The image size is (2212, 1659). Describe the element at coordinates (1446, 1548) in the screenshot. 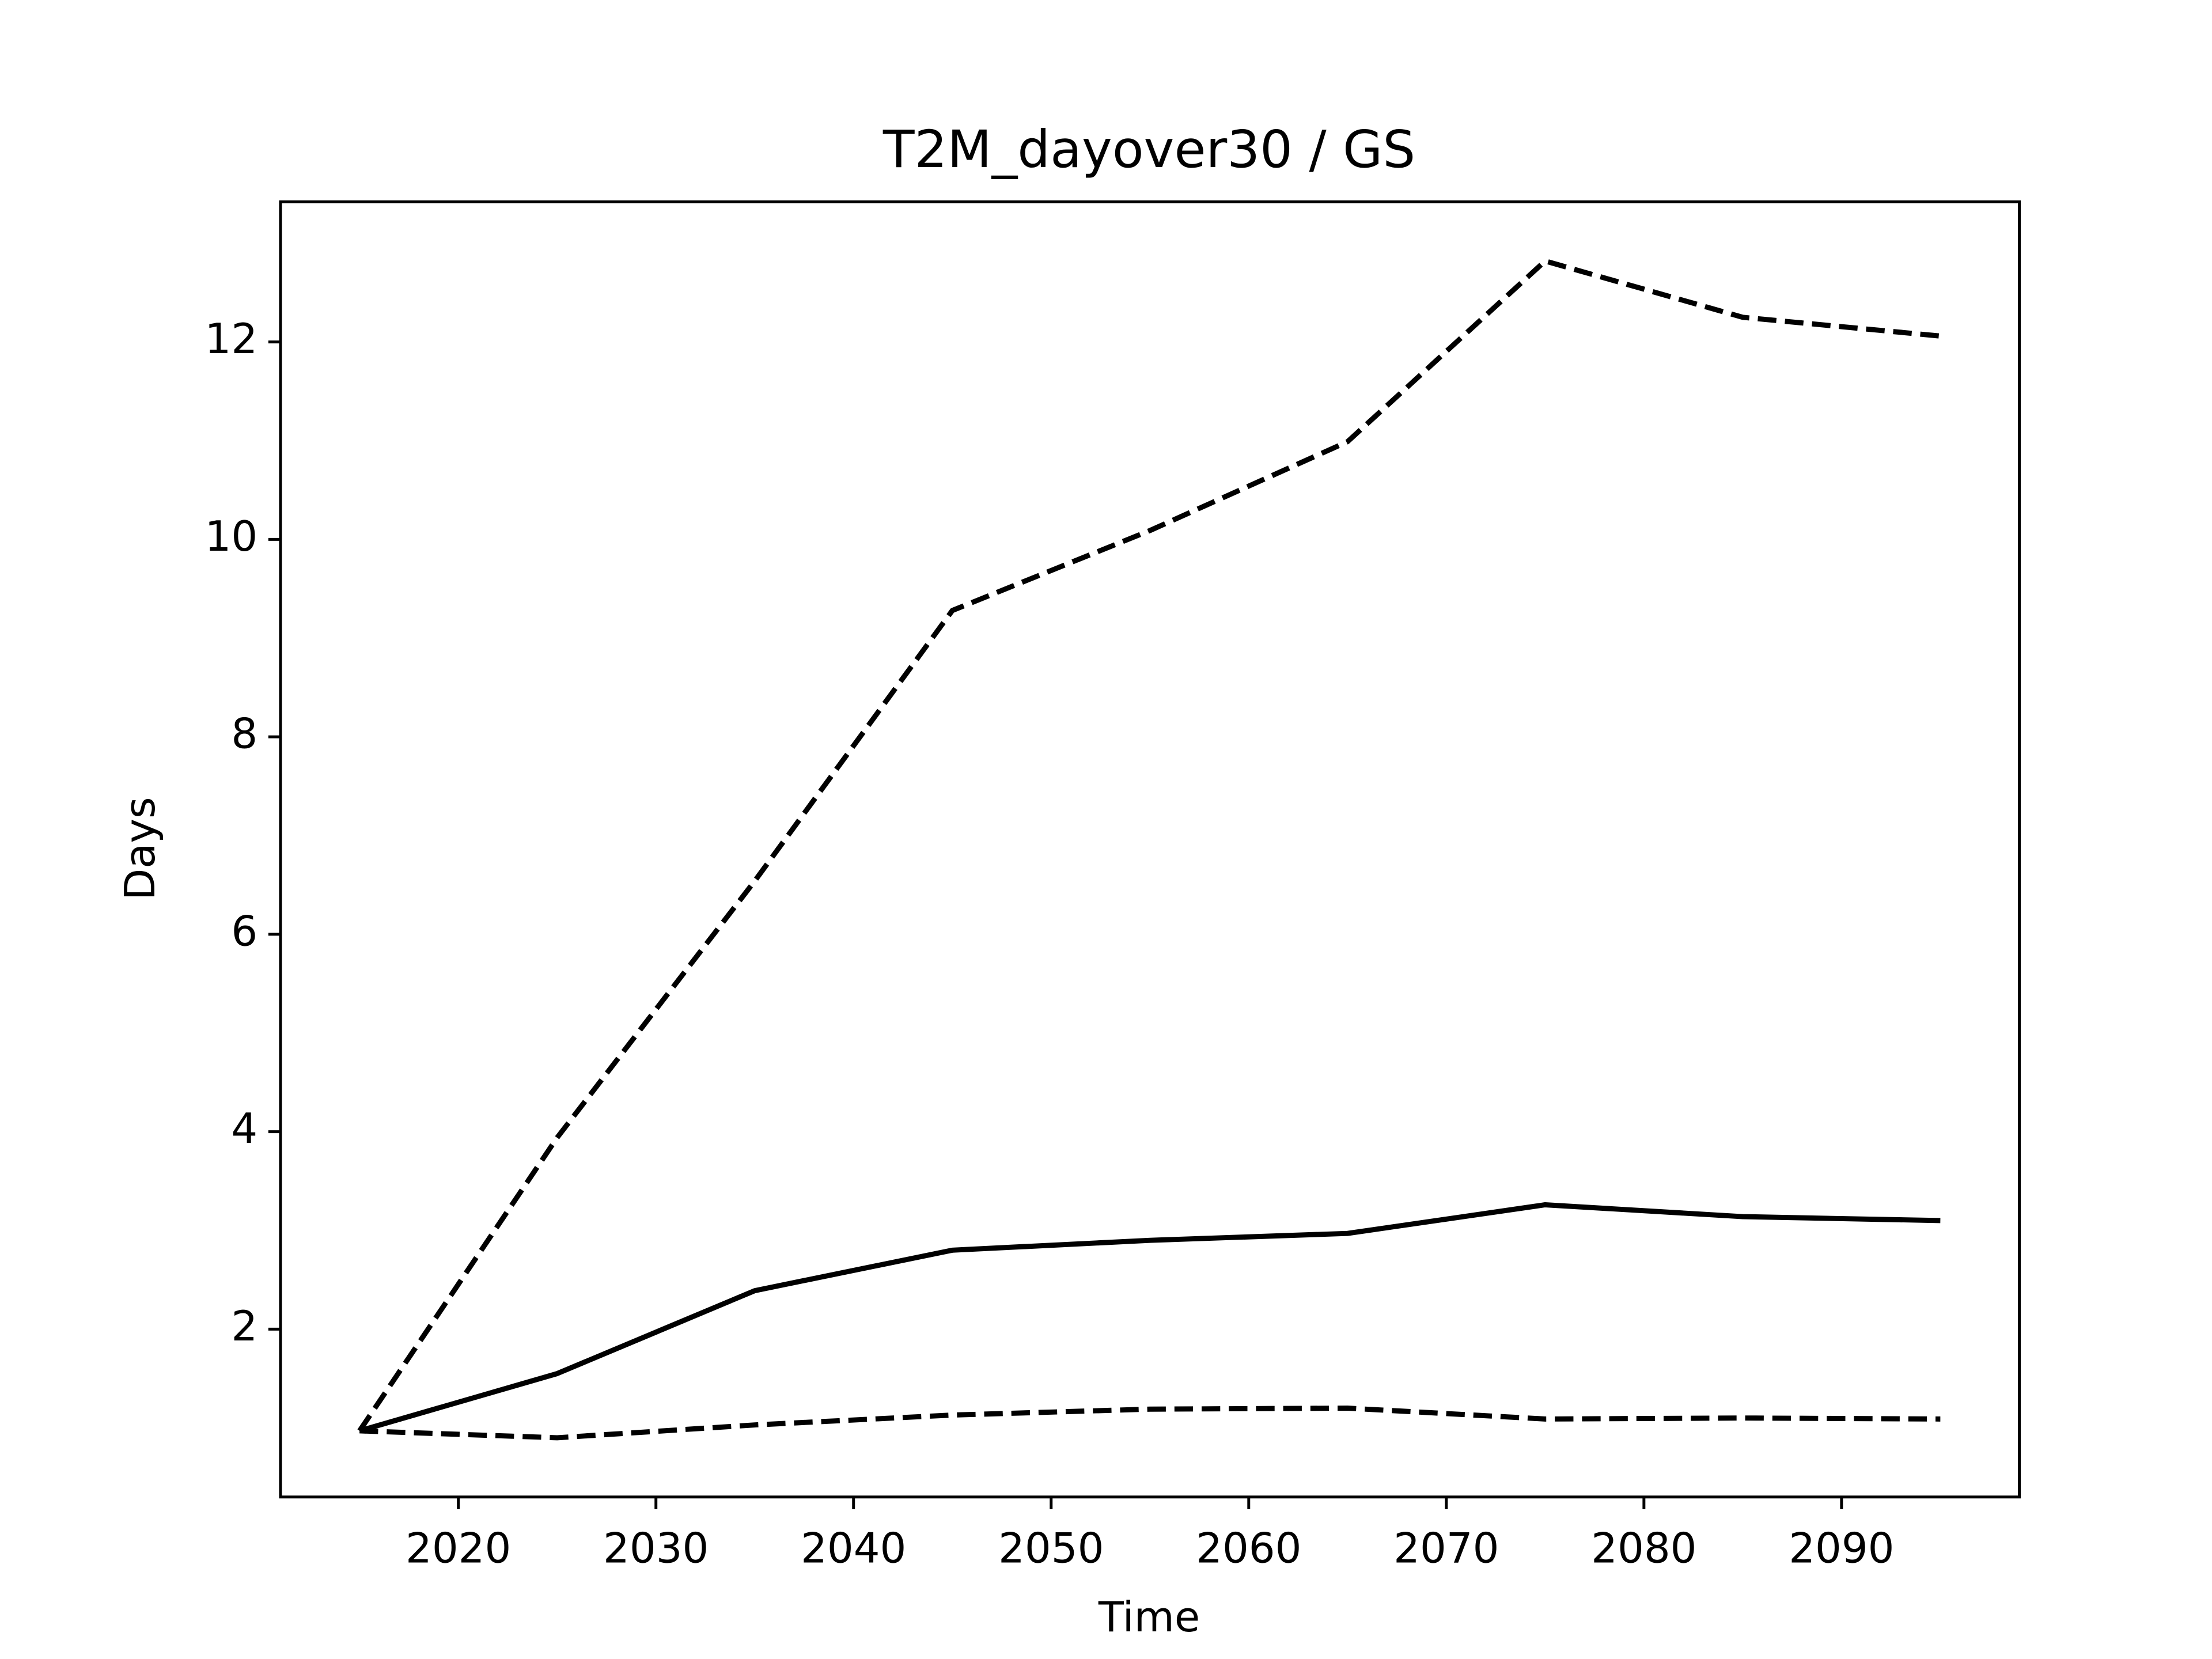

I see `x-tick-label: 2070` at that location.